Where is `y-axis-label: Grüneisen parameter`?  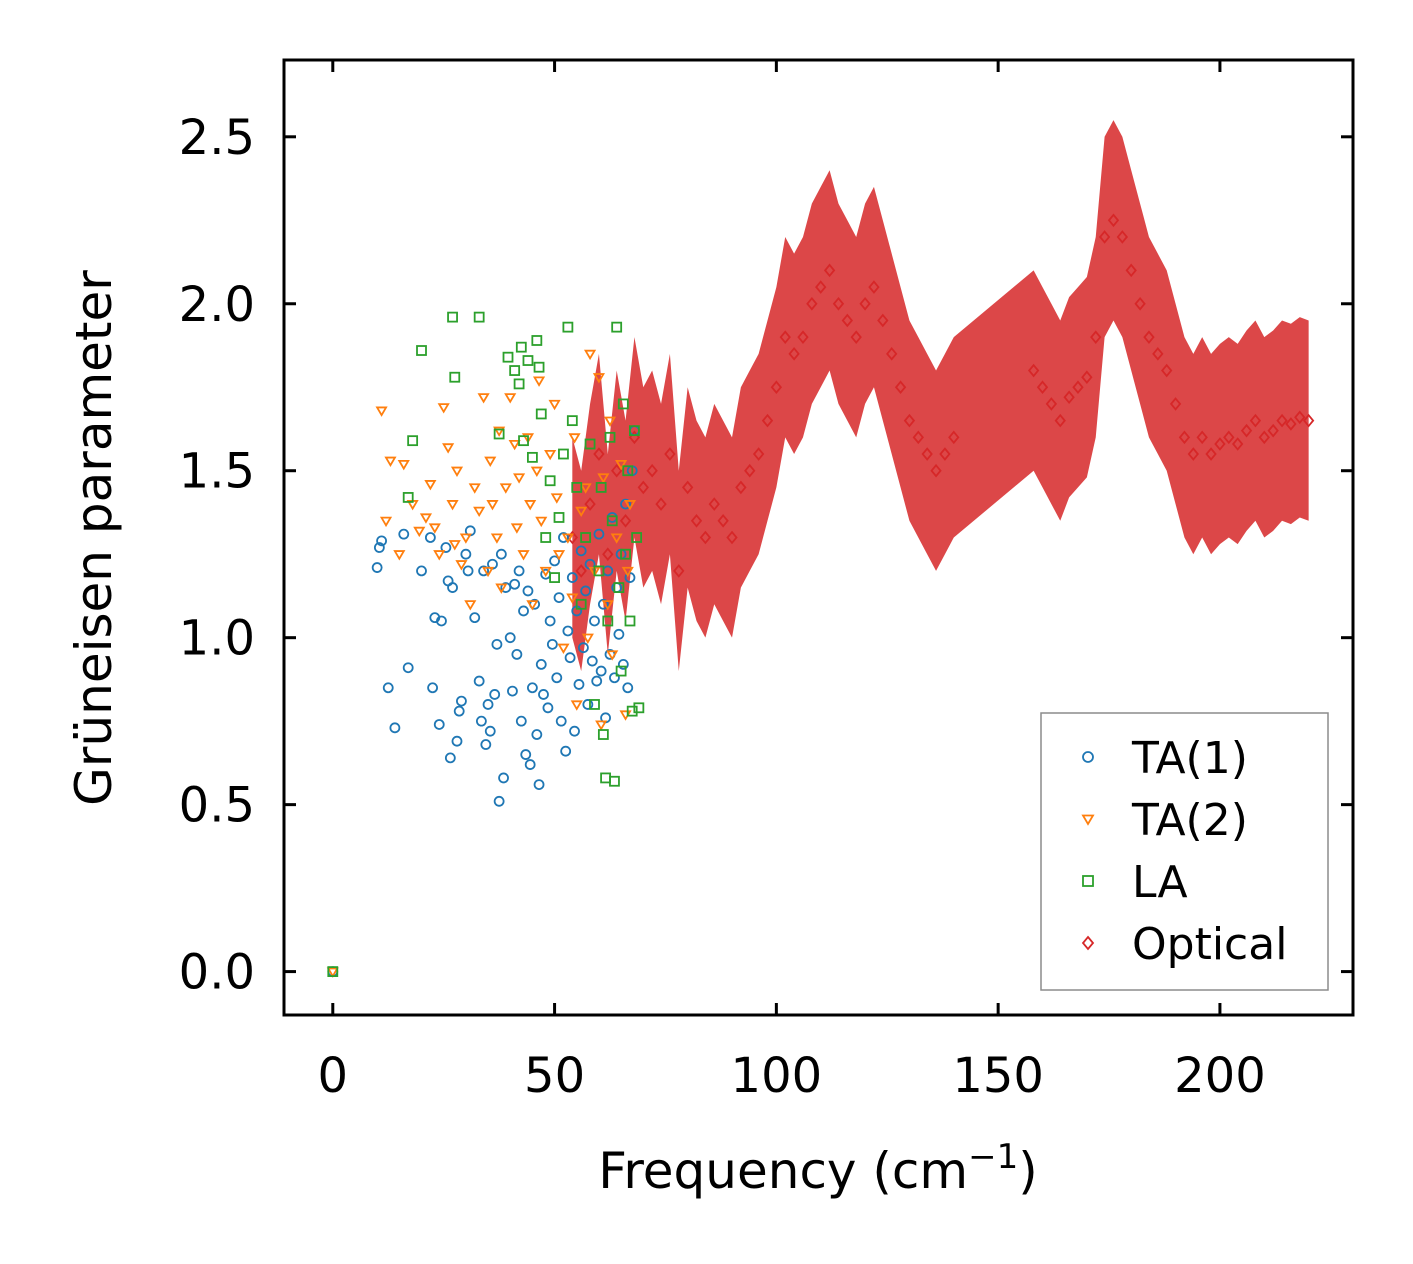
y-axis-label: Grüneisen parameter is located at coordinates (94, 538).